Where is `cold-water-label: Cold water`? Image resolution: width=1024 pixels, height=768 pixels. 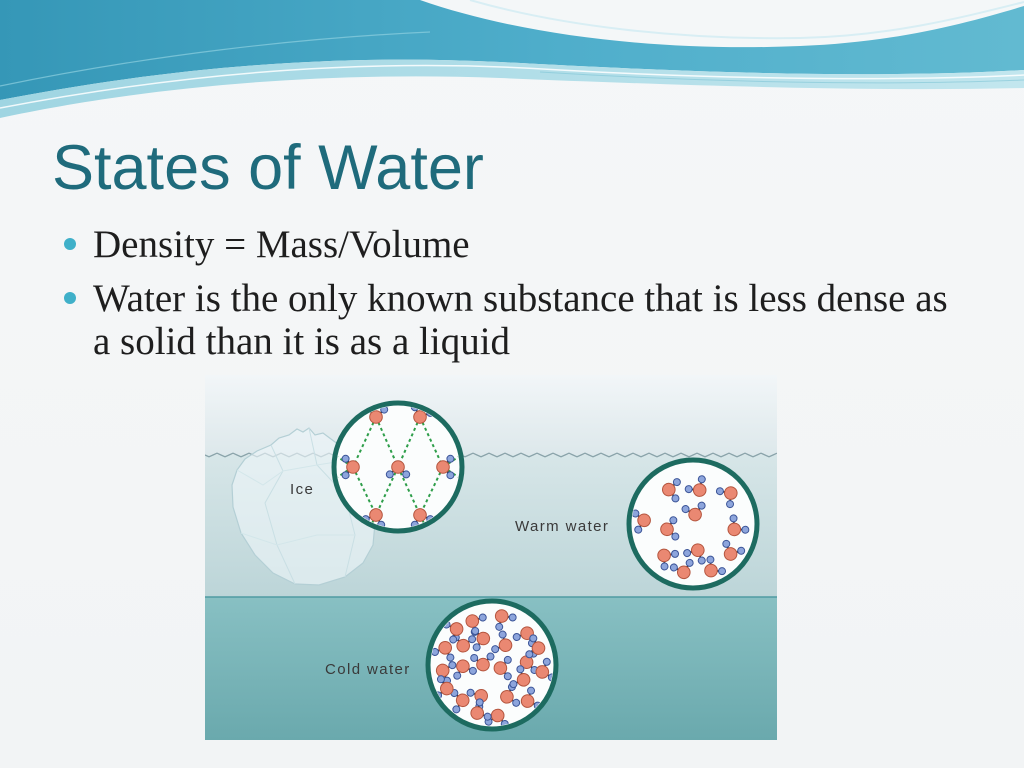
cold-water-label: Cold water is located at coordinates (368, 669).